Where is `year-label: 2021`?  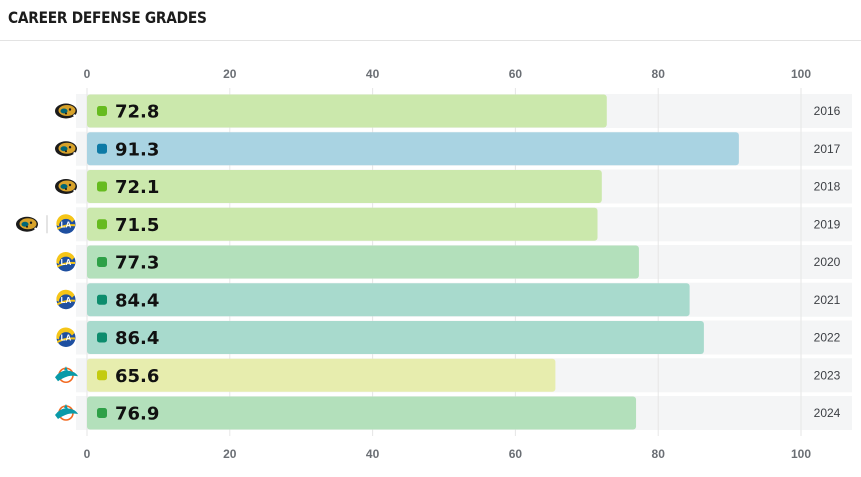
year-label: 2021 is located at coordinates (827, 300).